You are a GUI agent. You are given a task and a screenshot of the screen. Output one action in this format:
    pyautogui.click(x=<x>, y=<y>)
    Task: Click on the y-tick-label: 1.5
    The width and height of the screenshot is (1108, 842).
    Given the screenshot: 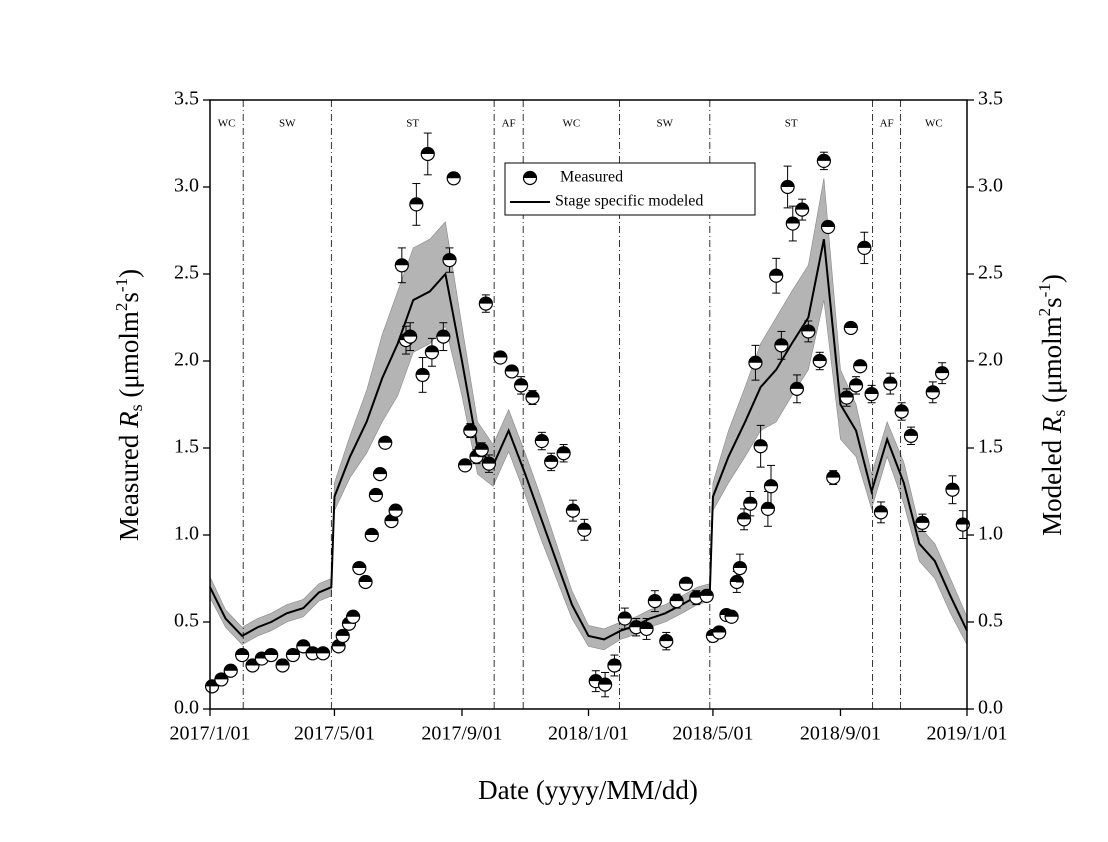 What is the action you would take?
    pyautogui.click(x=186, y=447)
    